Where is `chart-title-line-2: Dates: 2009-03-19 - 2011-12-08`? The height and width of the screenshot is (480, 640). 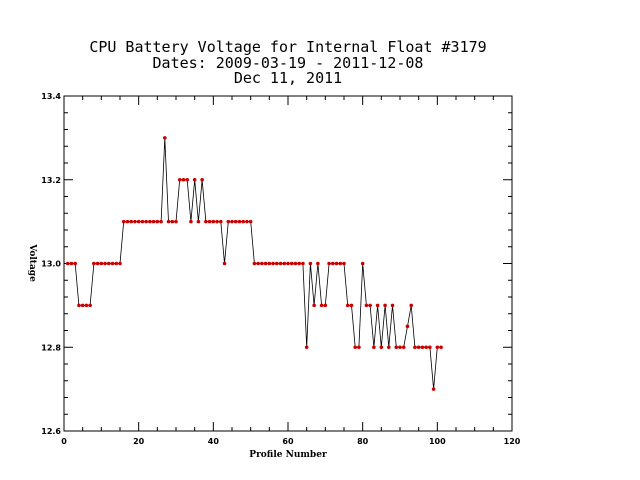 chart-title-line-2: Dates: 2009-03-19 - 2011-12-08 is located at coordinates (288, 63).